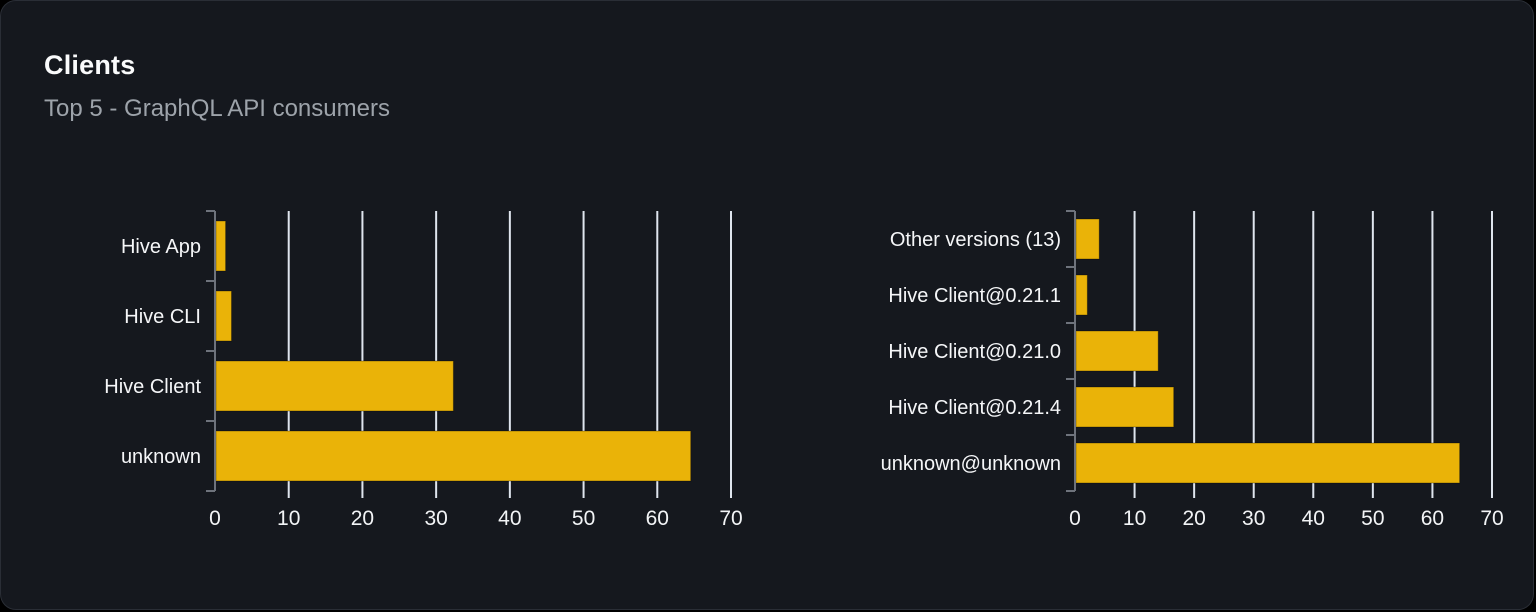  Describe the element at coordinates (975, 240) in the screenshot. I see `category-label: Other versions (13)` at that location.